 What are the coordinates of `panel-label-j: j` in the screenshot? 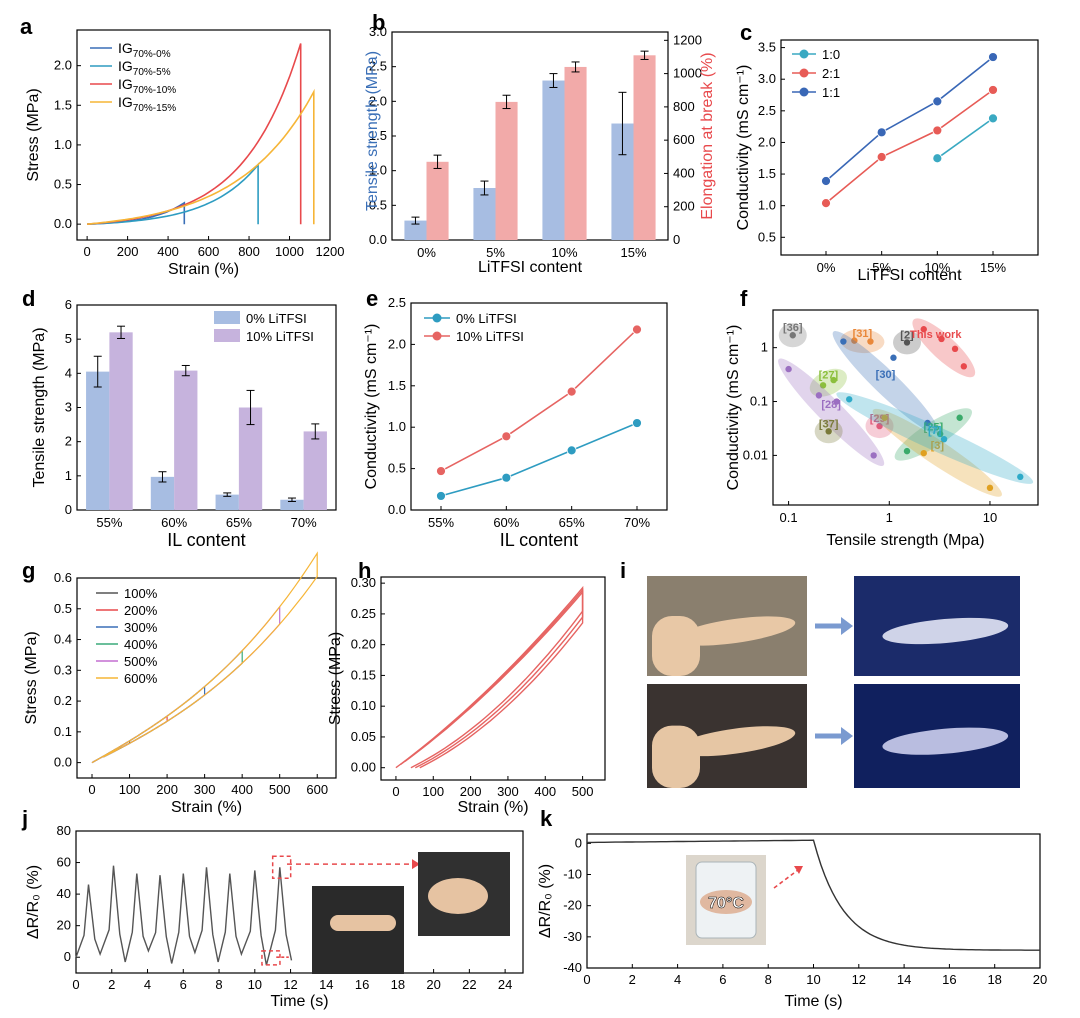 It's located at (24, 818).